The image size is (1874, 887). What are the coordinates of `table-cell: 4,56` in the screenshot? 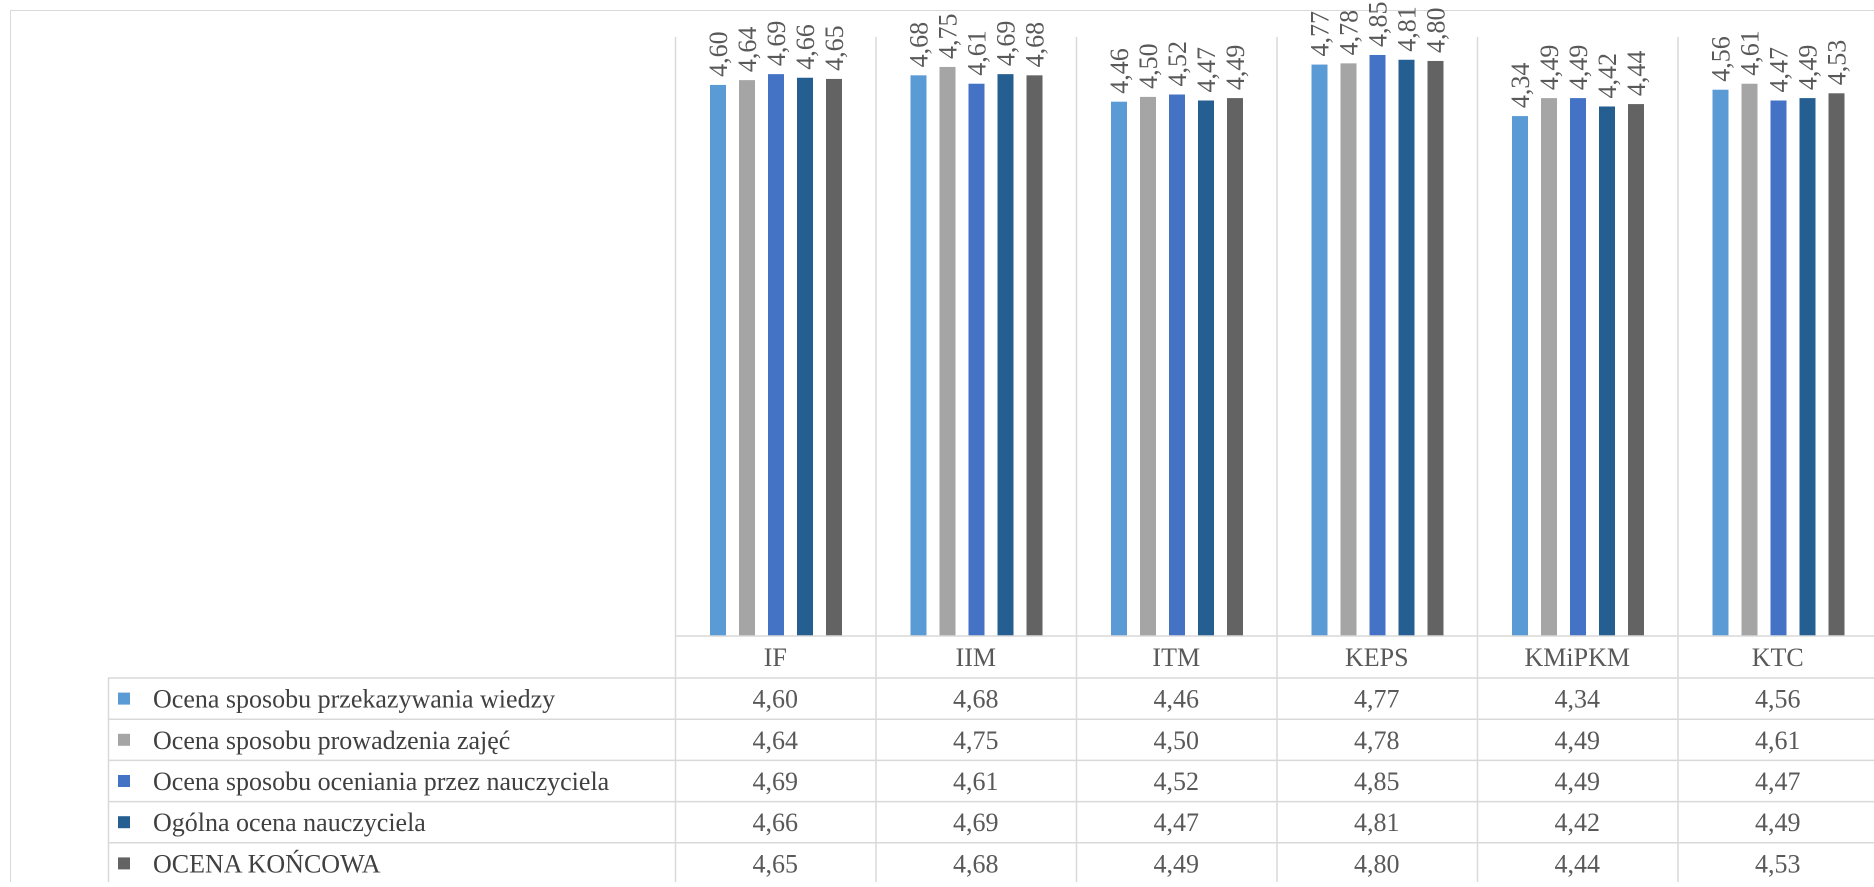 It's located at (1778, 699).